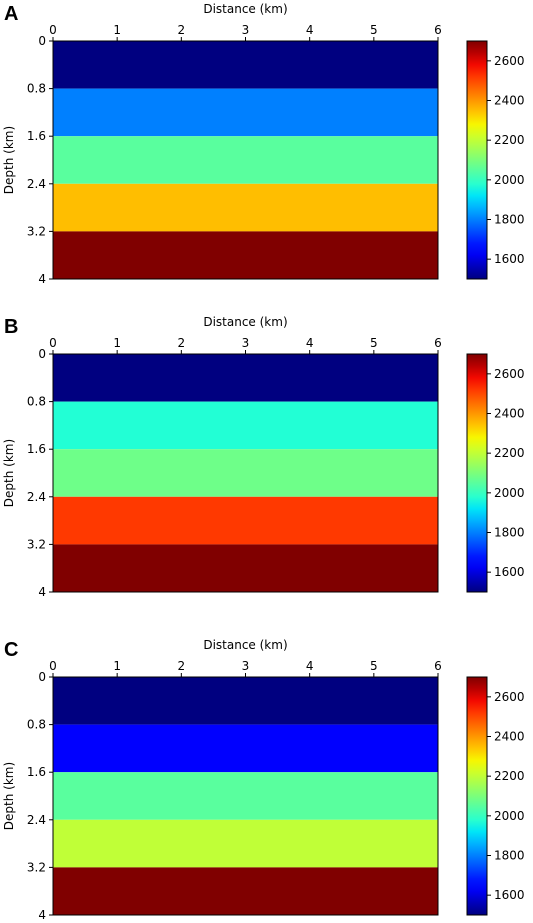 The width and height of the screenshot is (533, 923). What do you see at coordinates (11, 327) in the screenshot?
I see `panel-letter: B` at bounding box center [11, 327].